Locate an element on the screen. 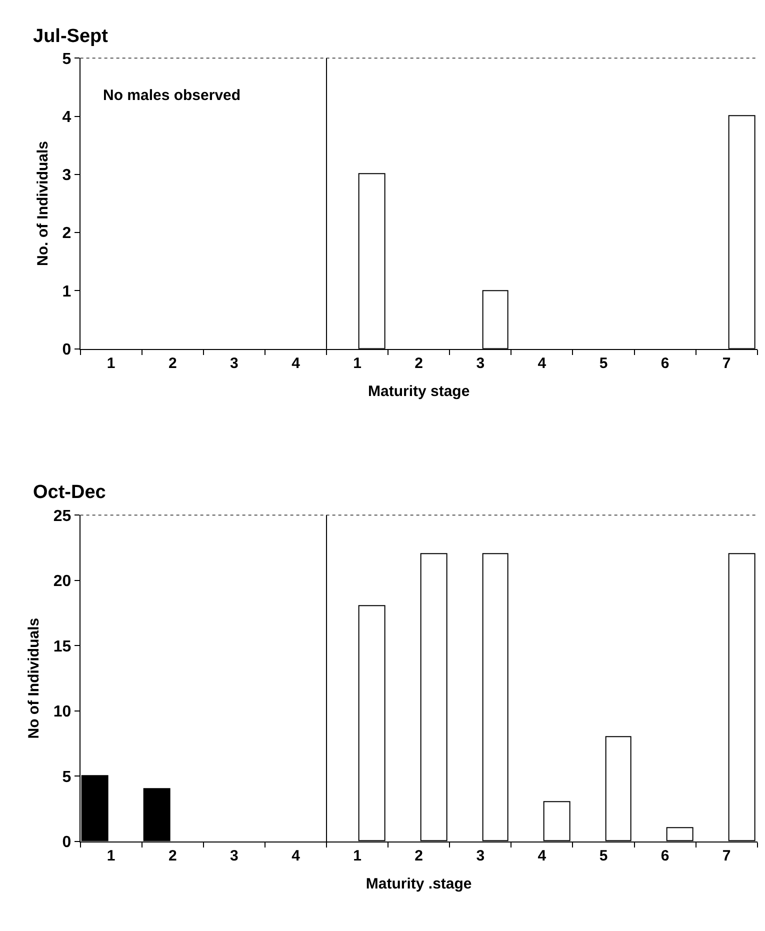 The height and width of the screenshot is (931, 765). chart-title: Jul-Sept is located at coordinates (71, 36).